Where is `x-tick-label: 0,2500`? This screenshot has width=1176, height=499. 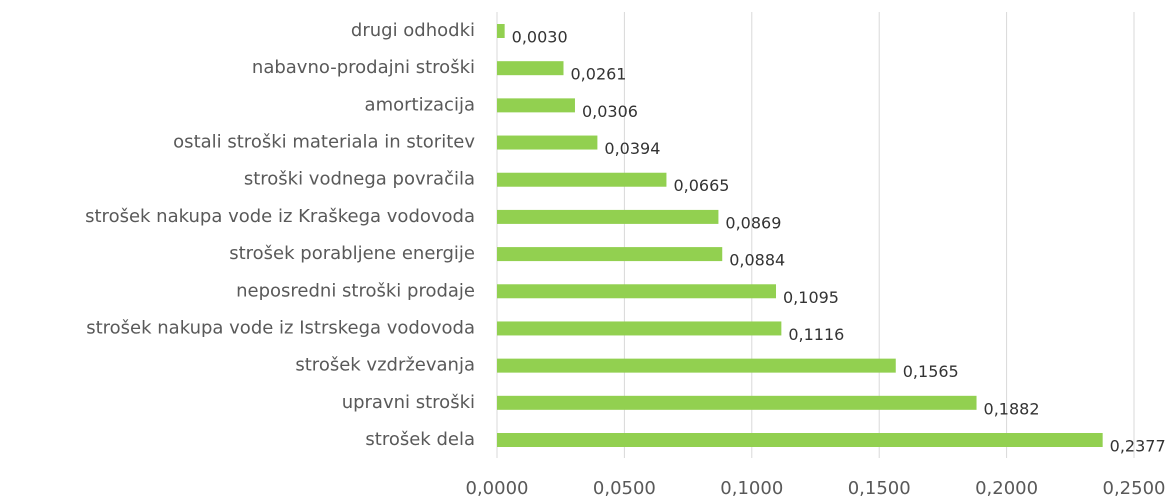
x-tick-label: 0,2500 is located at coordinates (1134, 488).